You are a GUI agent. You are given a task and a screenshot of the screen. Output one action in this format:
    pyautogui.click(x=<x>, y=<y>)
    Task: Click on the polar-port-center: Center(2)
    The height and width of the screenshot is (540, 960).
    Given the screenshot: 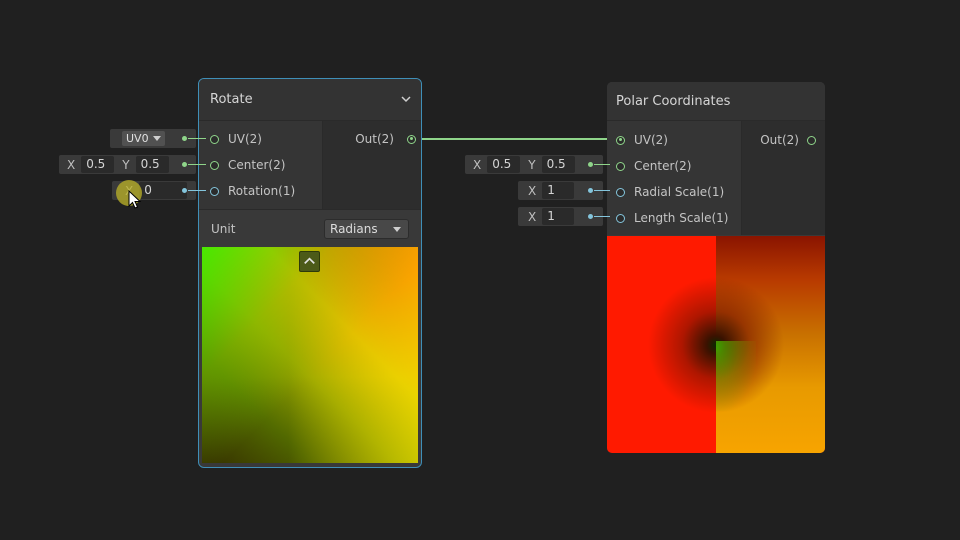 What is the action you would take?
    pyautogui.click(x=674, y=166)
    